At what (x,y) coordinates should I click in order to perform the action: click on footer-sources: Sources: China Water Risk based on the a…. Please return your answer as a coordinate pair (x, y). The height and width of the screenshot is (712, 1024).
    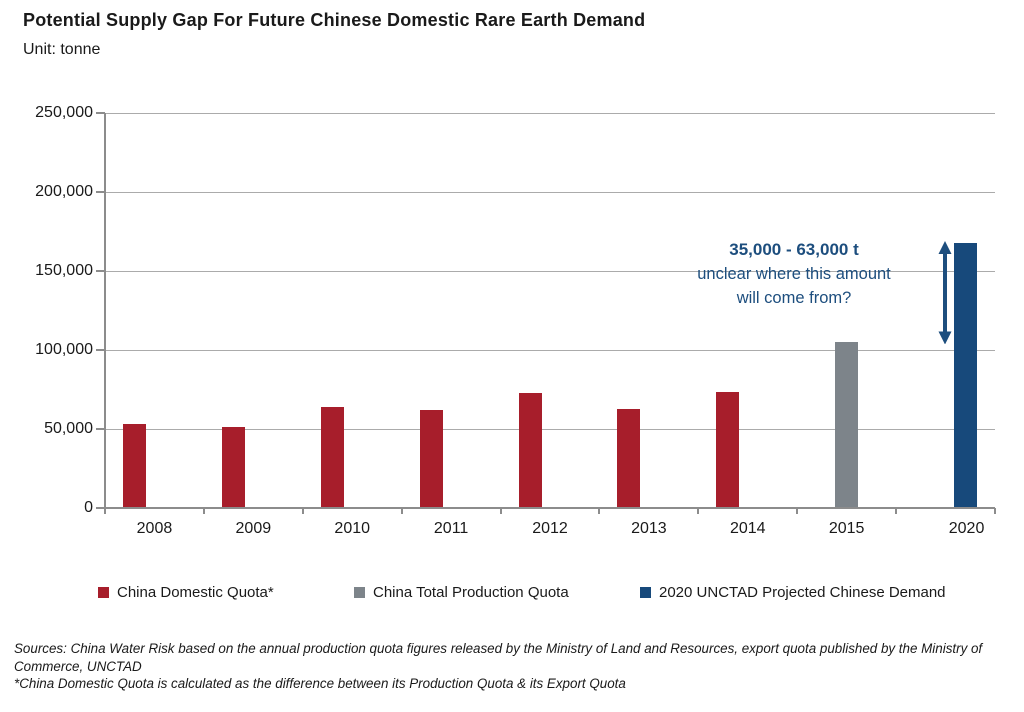
    Looking at the image, I should click on (498, 657).